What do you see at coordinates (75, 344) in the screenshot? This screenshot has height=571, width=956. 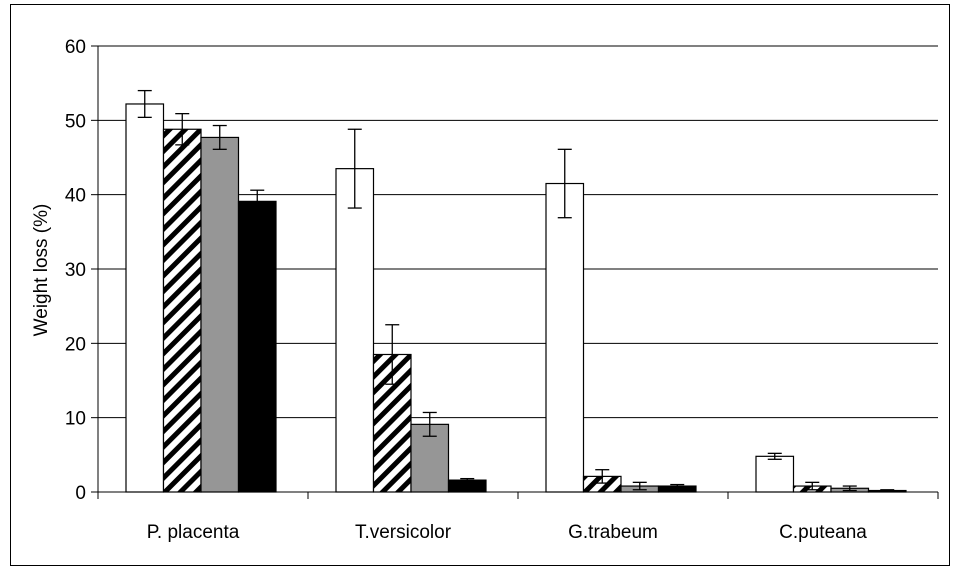 I see `y-tick-label: 20` at bounding box center [75, 344].